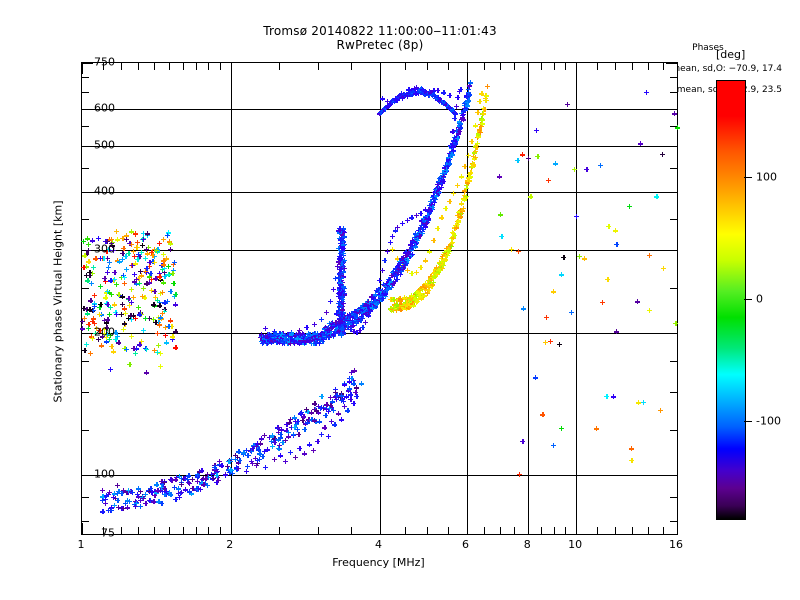  I want to click on y-tick-label: 300, so click(104, 249).